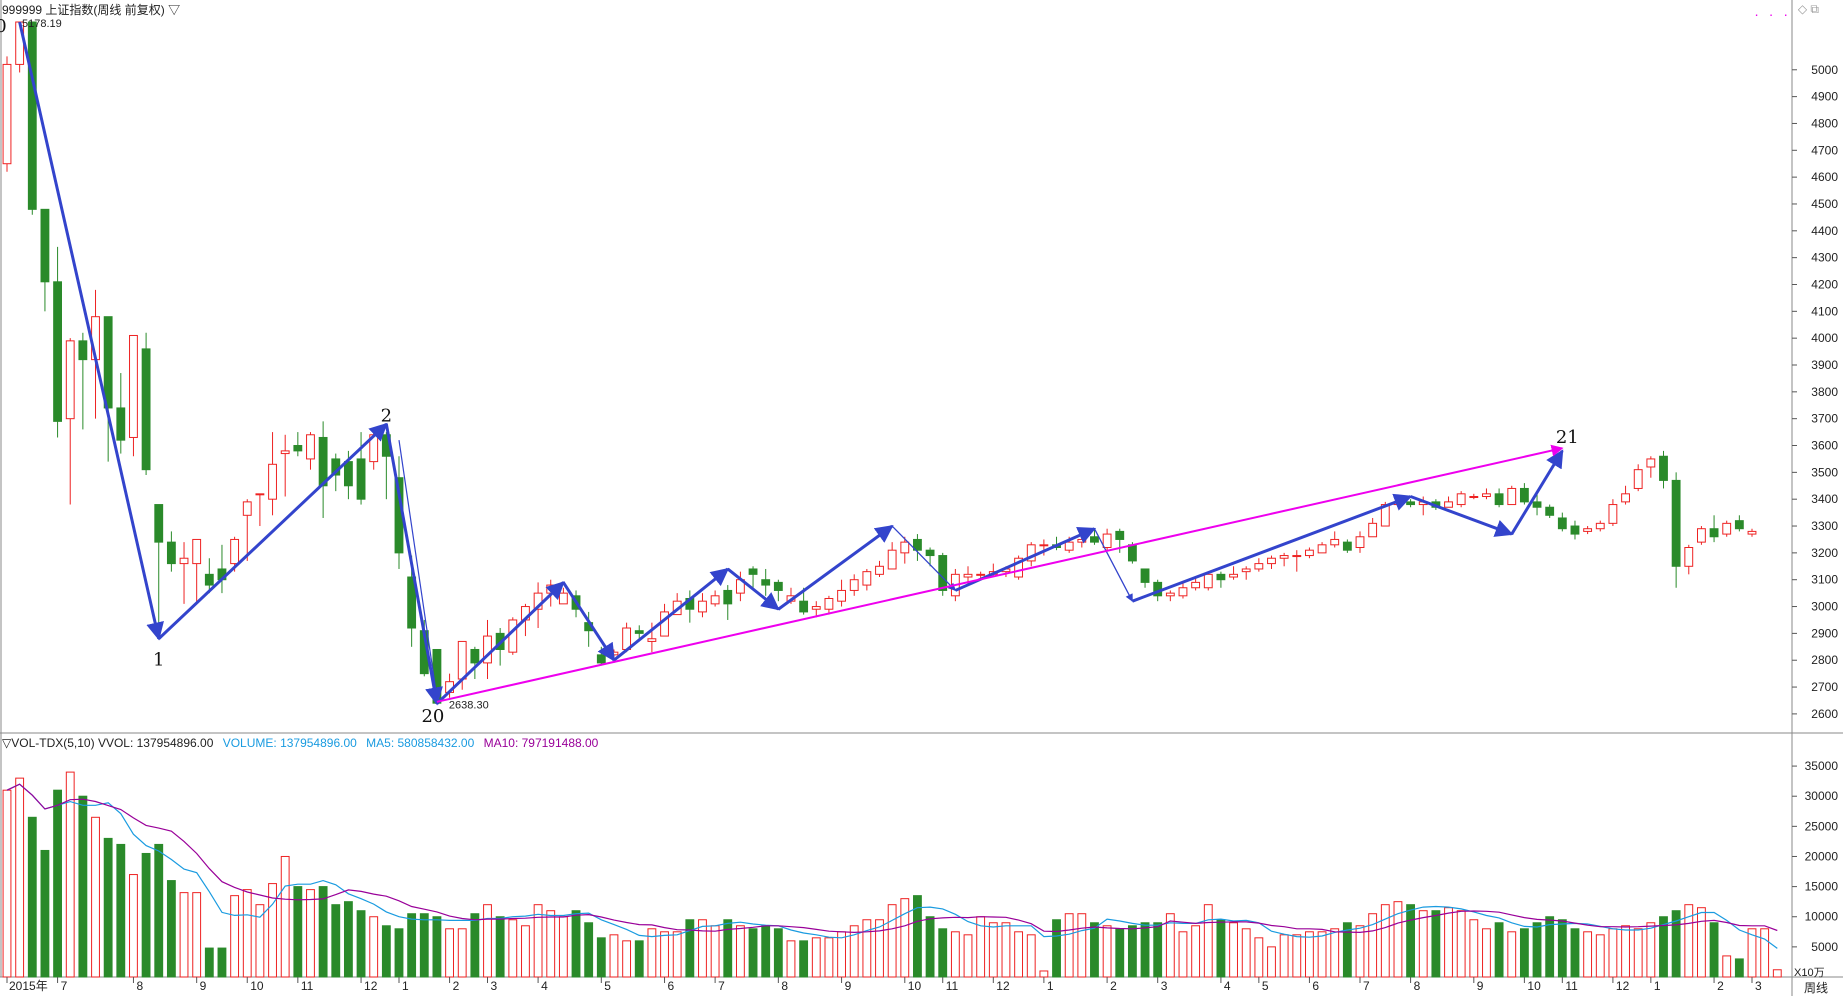  I want to click on price-tick-label: 2800, so click(1824, 660).